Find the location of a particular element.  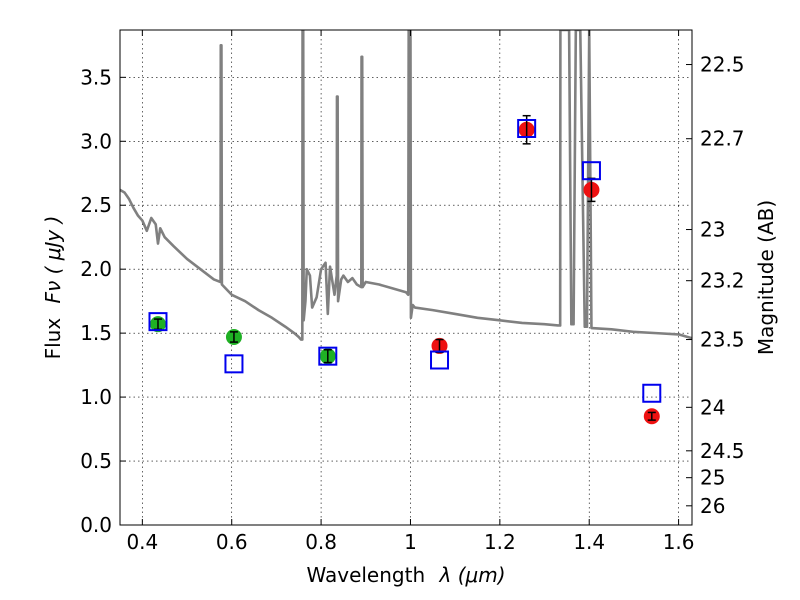

x-tick-label: 1.4 is located at coordinates (589, 542).